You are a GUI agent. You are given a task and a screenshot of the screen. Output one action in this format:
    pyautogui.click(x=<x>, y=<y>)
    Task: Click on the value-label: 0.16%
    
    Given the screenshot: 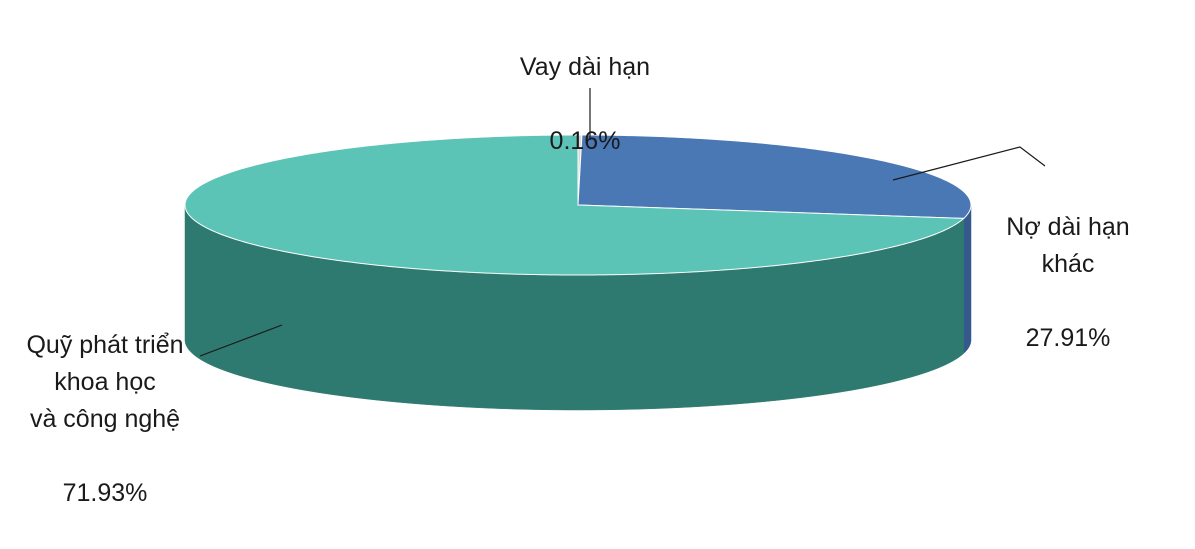 What is the action you would take?
    pyautogui.click(x=585, y=141)
    